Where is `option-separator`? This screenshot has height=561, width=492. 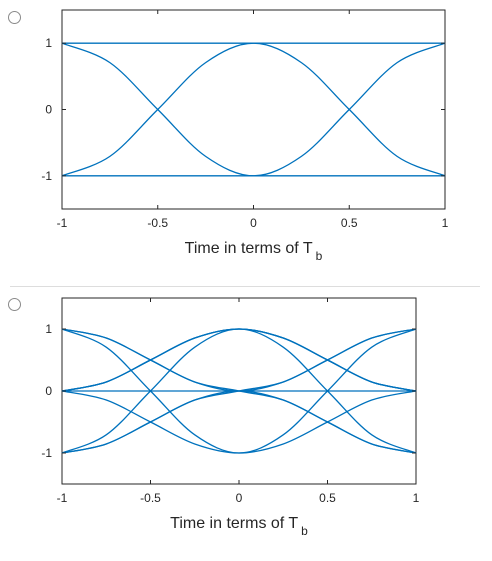
option-separator is located at coordinates (245, 286).